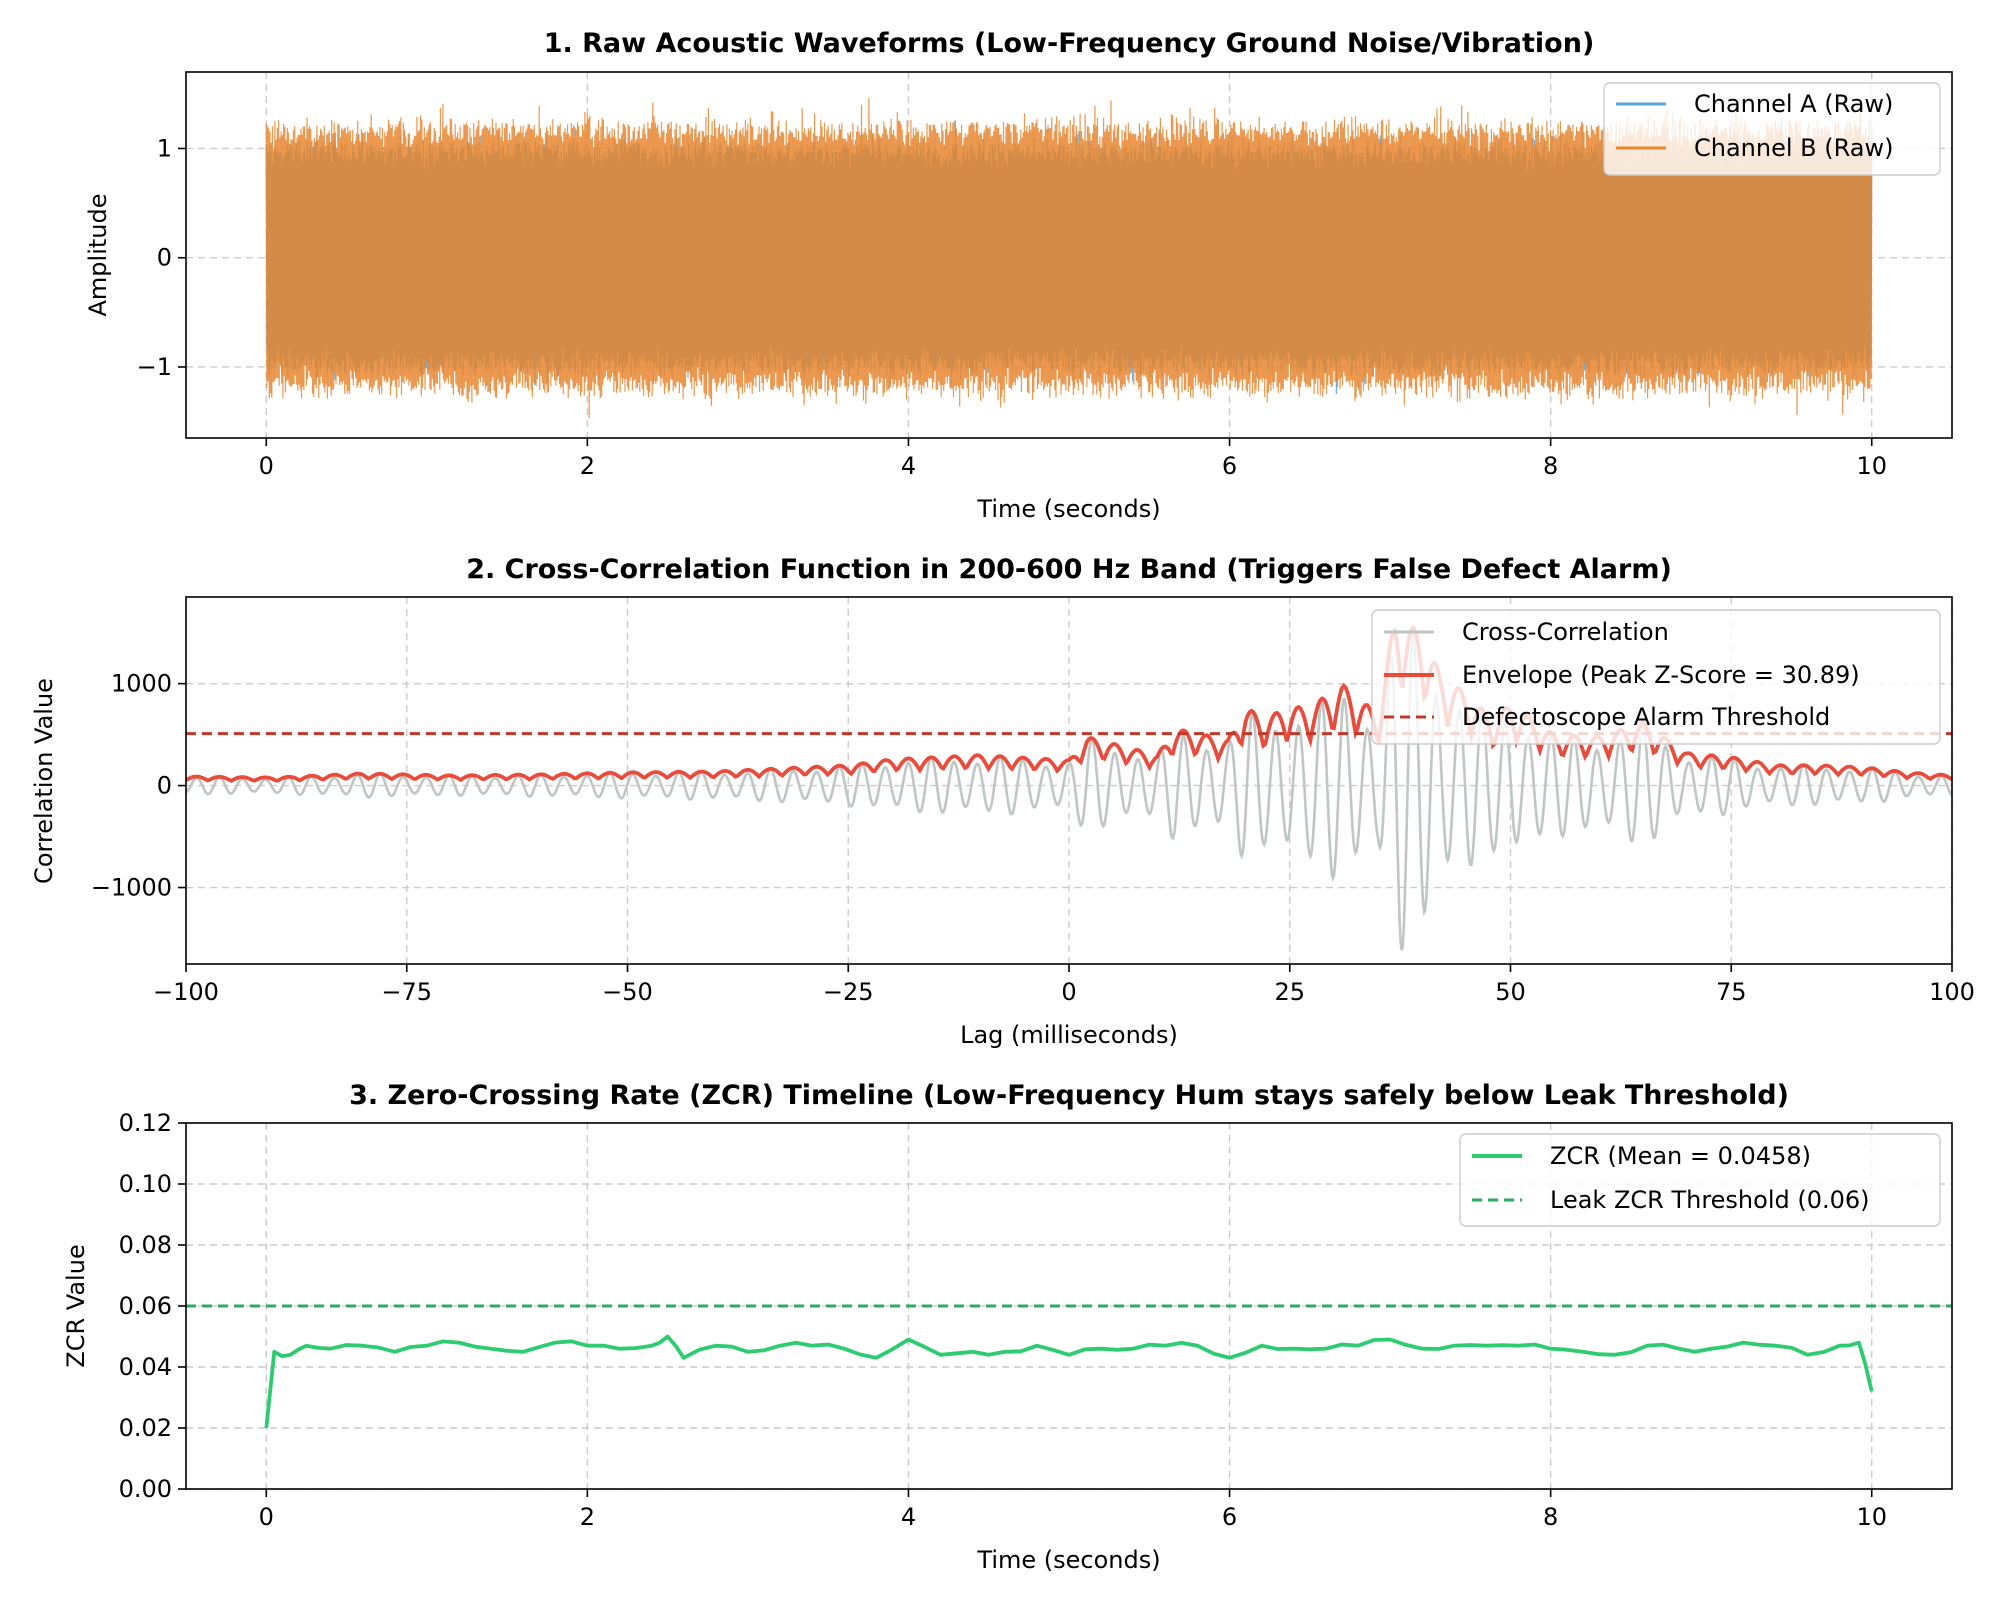 This screenshot has width=2000, height=1600. I want to click on x-tick-label: 50, so click(1510, 992).